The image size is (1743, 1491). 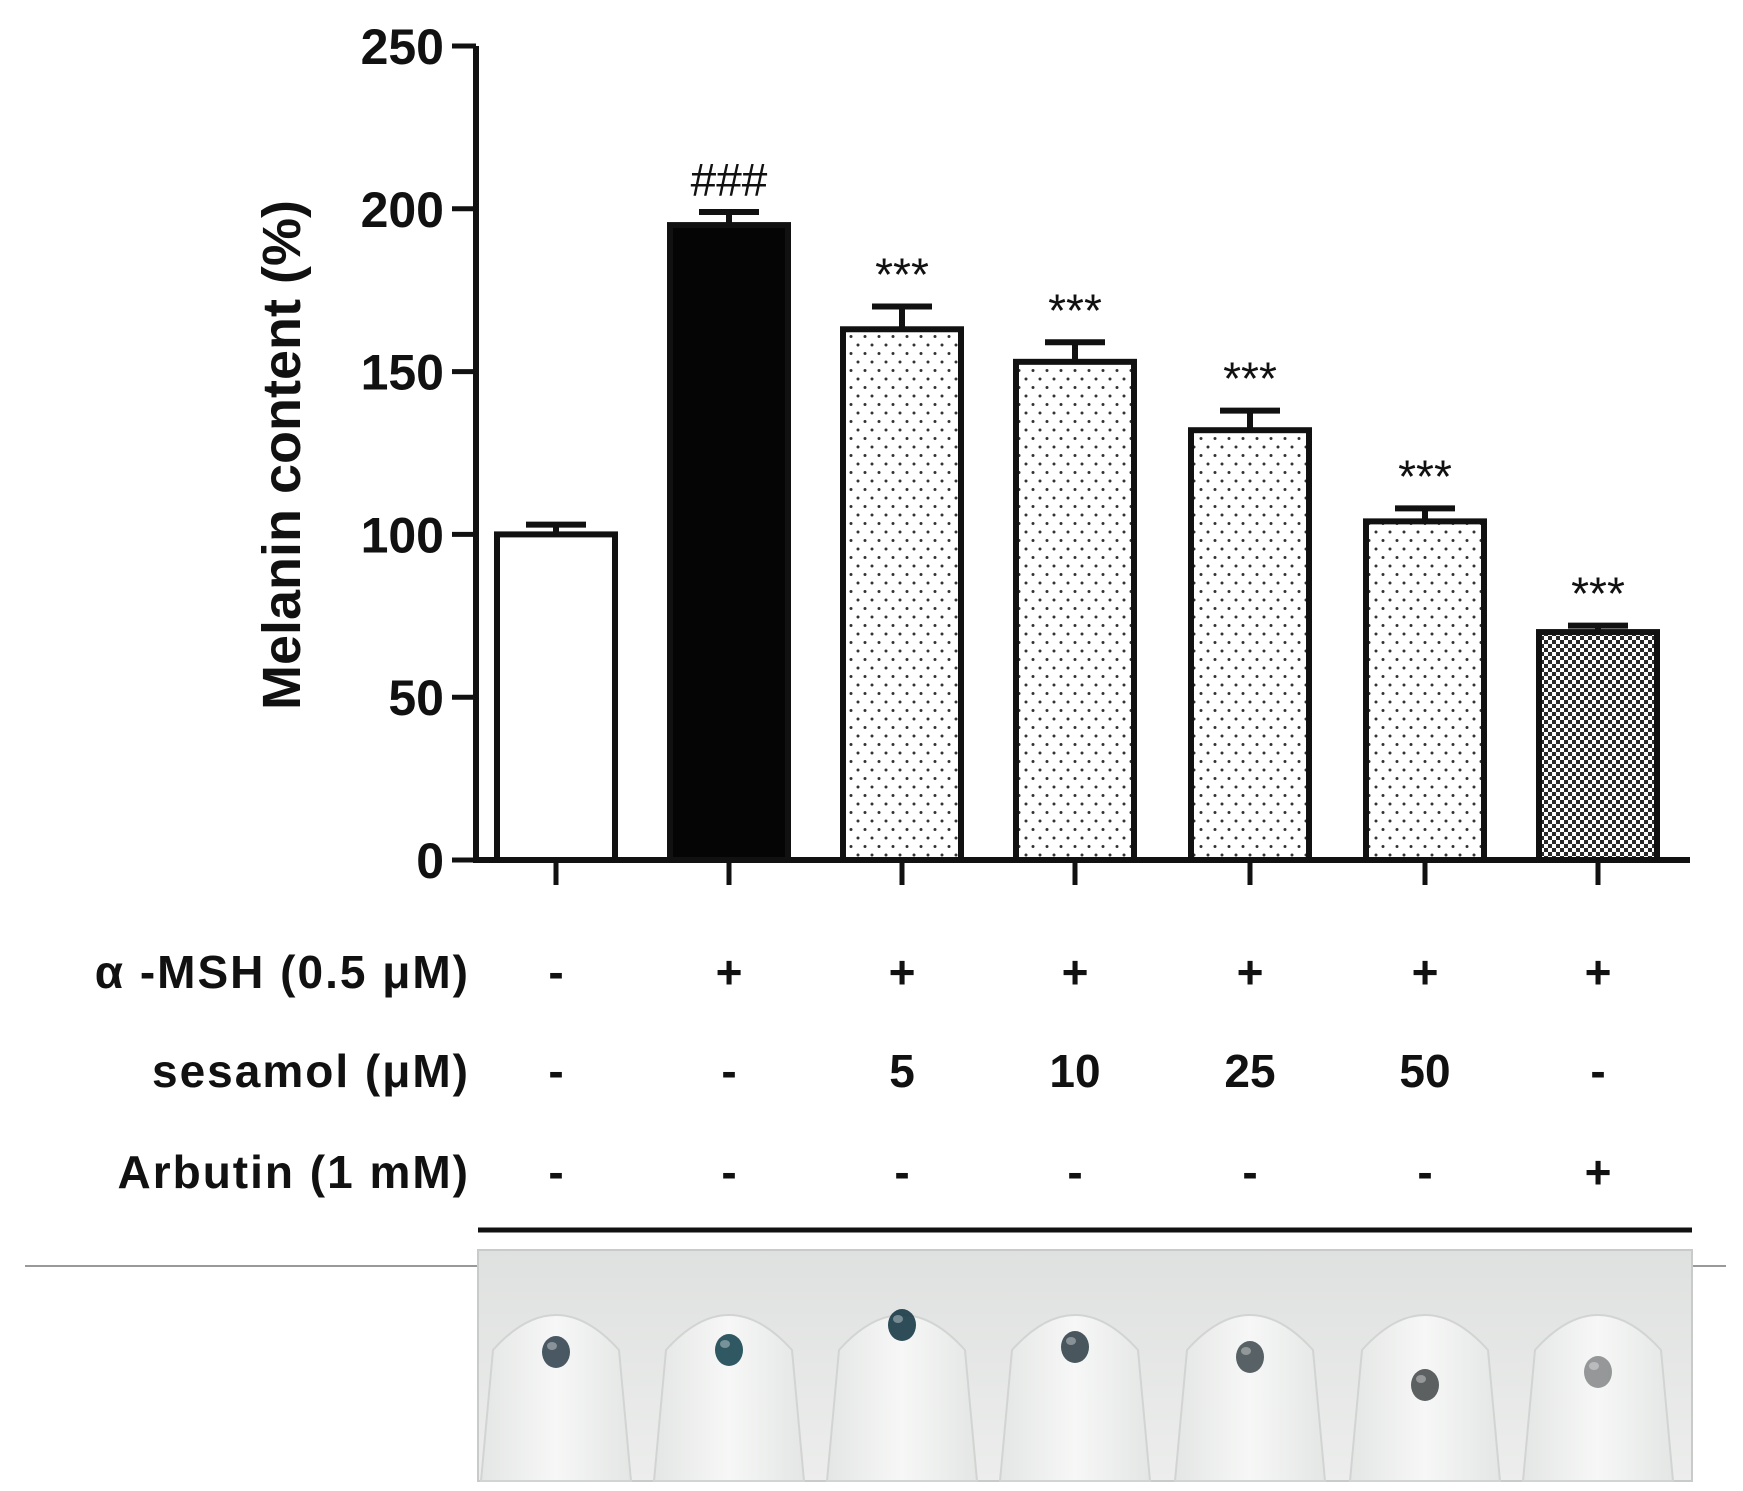 I want to click on y-tick-label: 150, so click(x=402, y=373).